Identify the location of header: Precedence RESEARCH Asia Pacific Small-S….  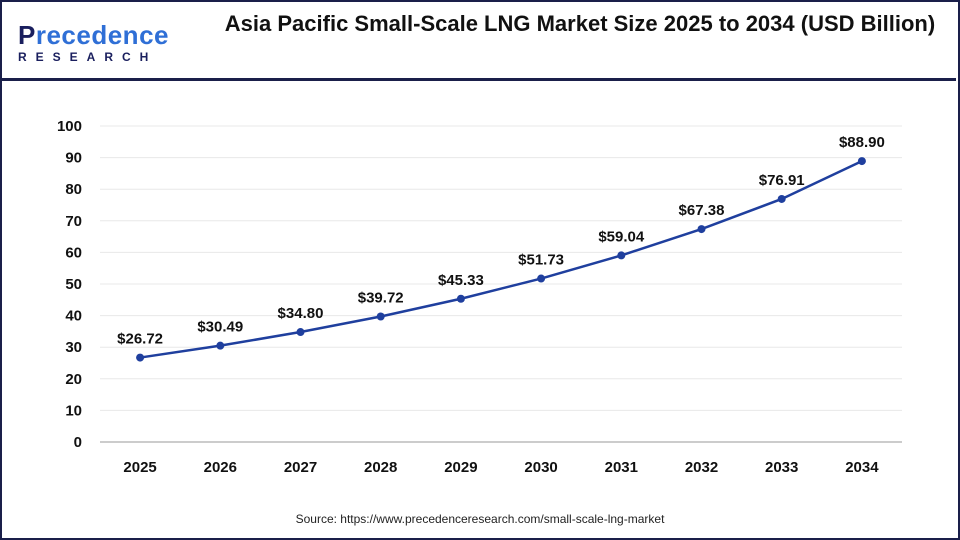
(478, 40).